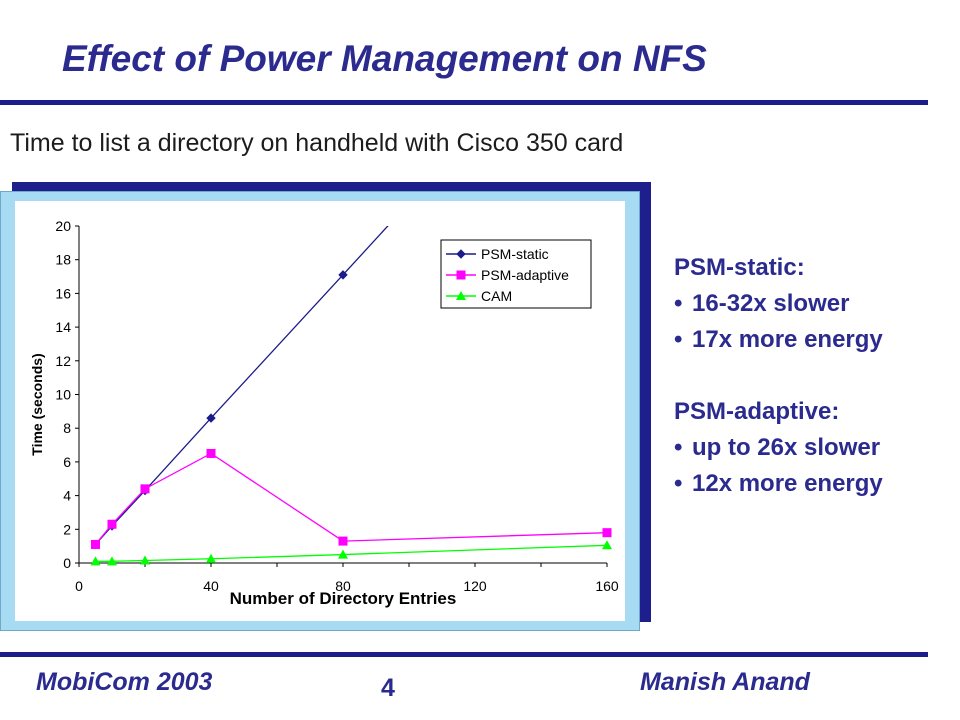  Describe the element at coordinates (778, 484) in the screenshot. I see `note-bullet: 12x more energy` at that location.